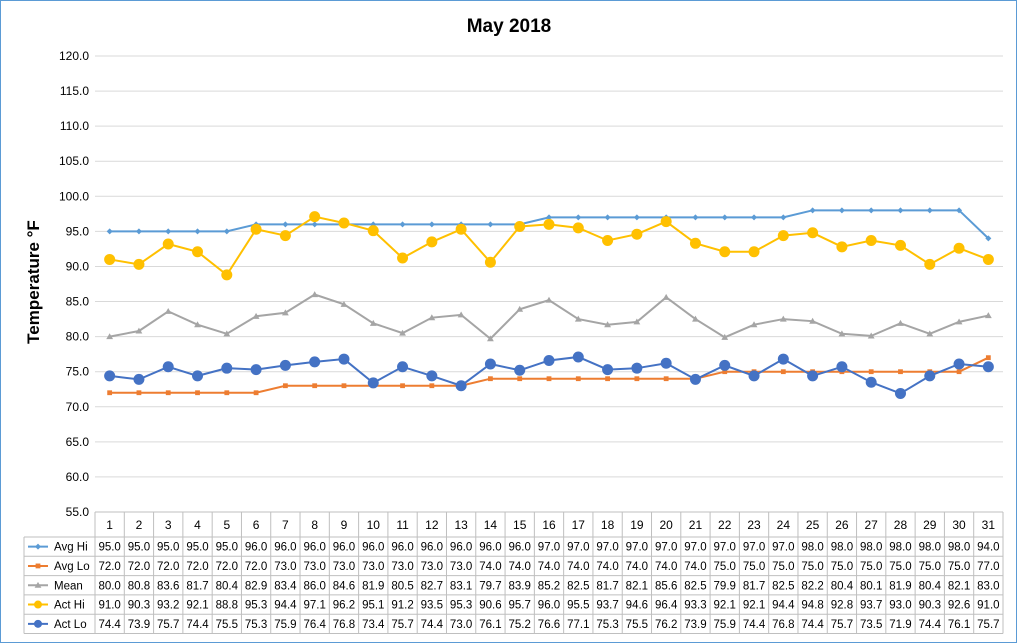 The image size is (1017, 643). What do you see at coordinates (78, 302) in the screenshot?
I see `y-tick-label: 85.0` at bounding box center [78, 302].